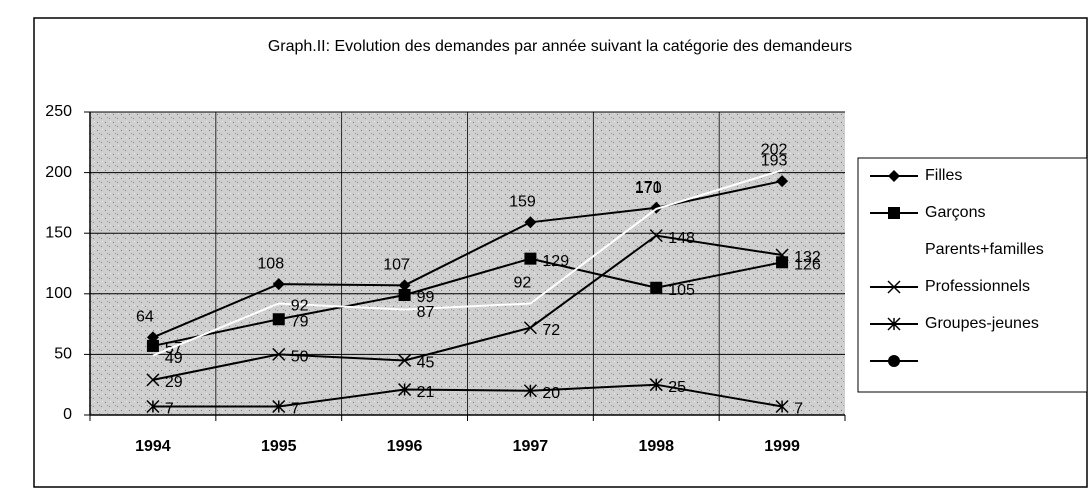 Image resolution: width=1088 pixels, height=493 pixels. Describe the element at coordinates (982, 323) in the screenshot. I see `legend-label: Groupes-jeunes` at that location.